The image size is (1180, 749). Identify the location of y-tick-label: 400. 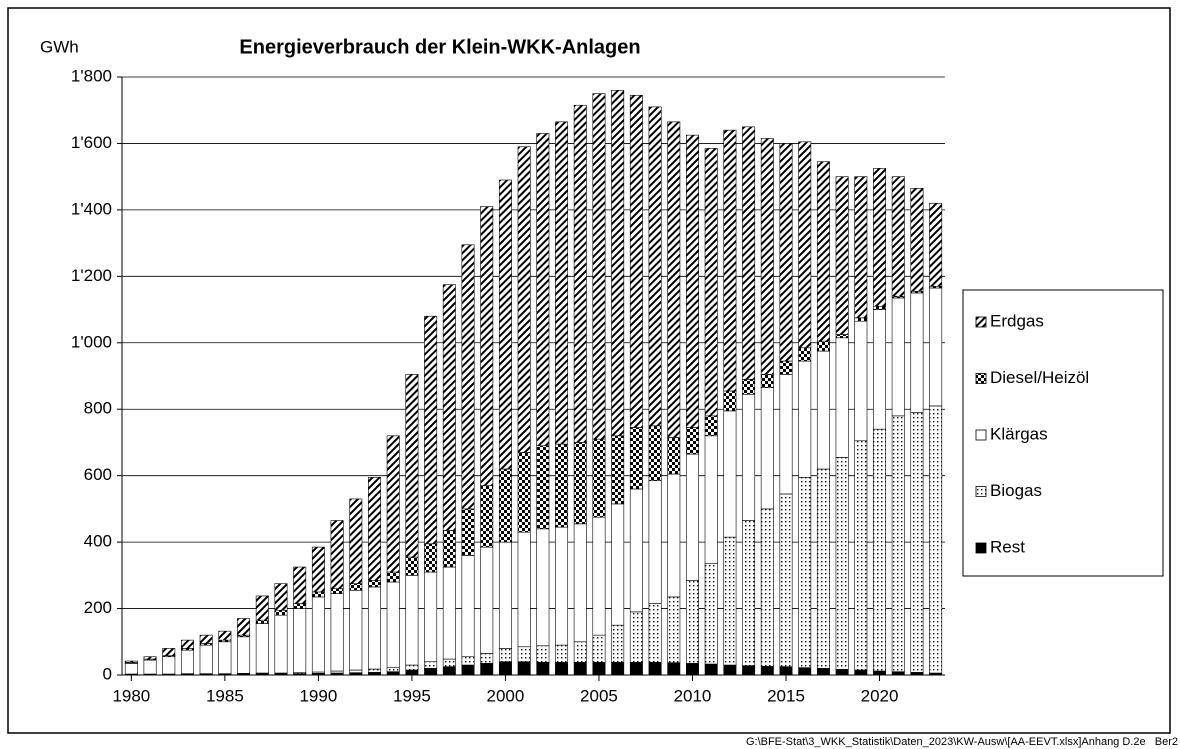
(98, 541).